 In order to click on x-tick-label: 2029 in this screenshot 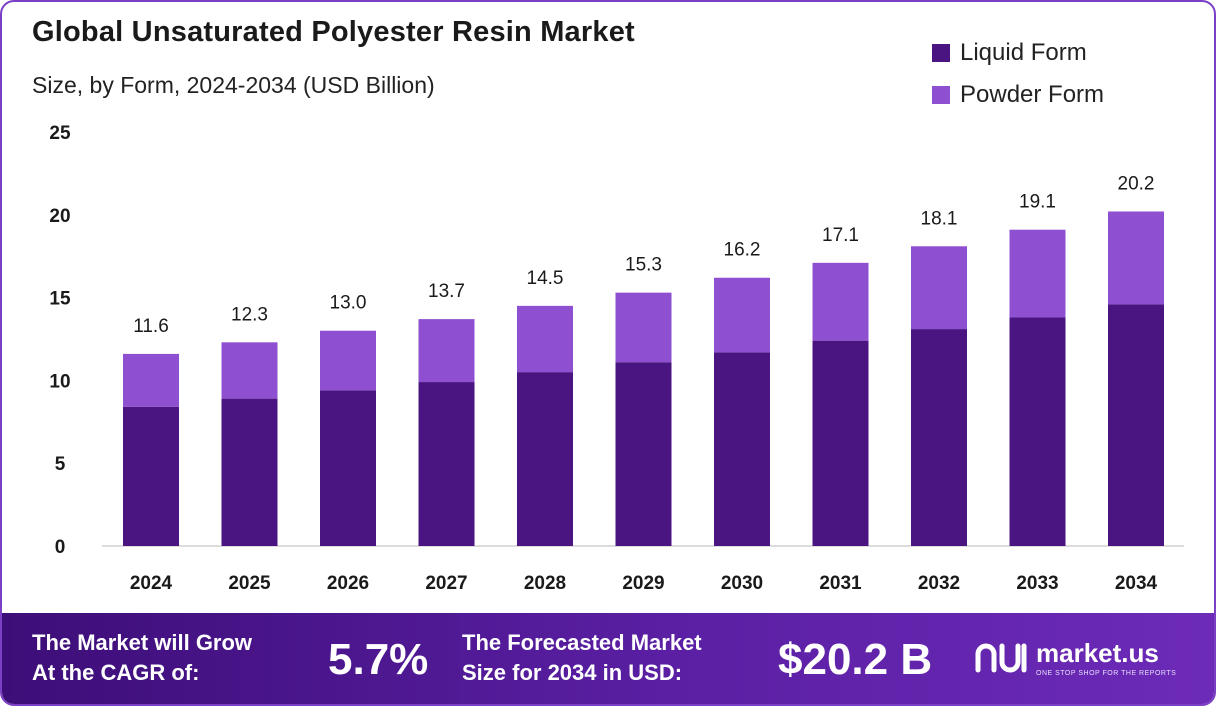, I will do `click(643, 583)`.